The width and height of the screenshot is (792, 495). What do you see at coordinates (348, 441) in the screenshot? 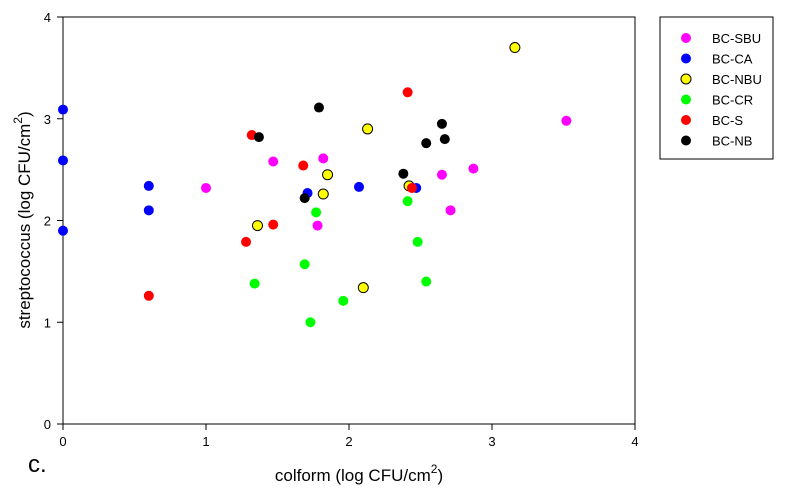
I see `x-tick-label: 2` at bounding box center [348, 441].